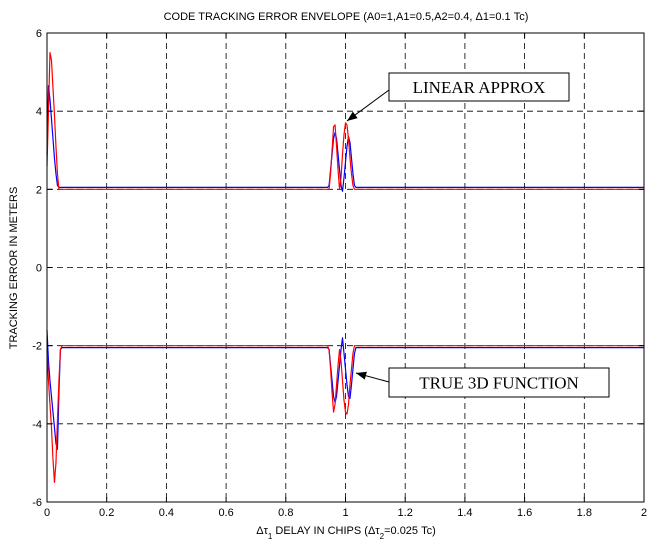 This screenshot has height=542, width=654. Describe the element at coordinates (37, 425) in the screenshot. I see `y-tick-label: -4` at that location.